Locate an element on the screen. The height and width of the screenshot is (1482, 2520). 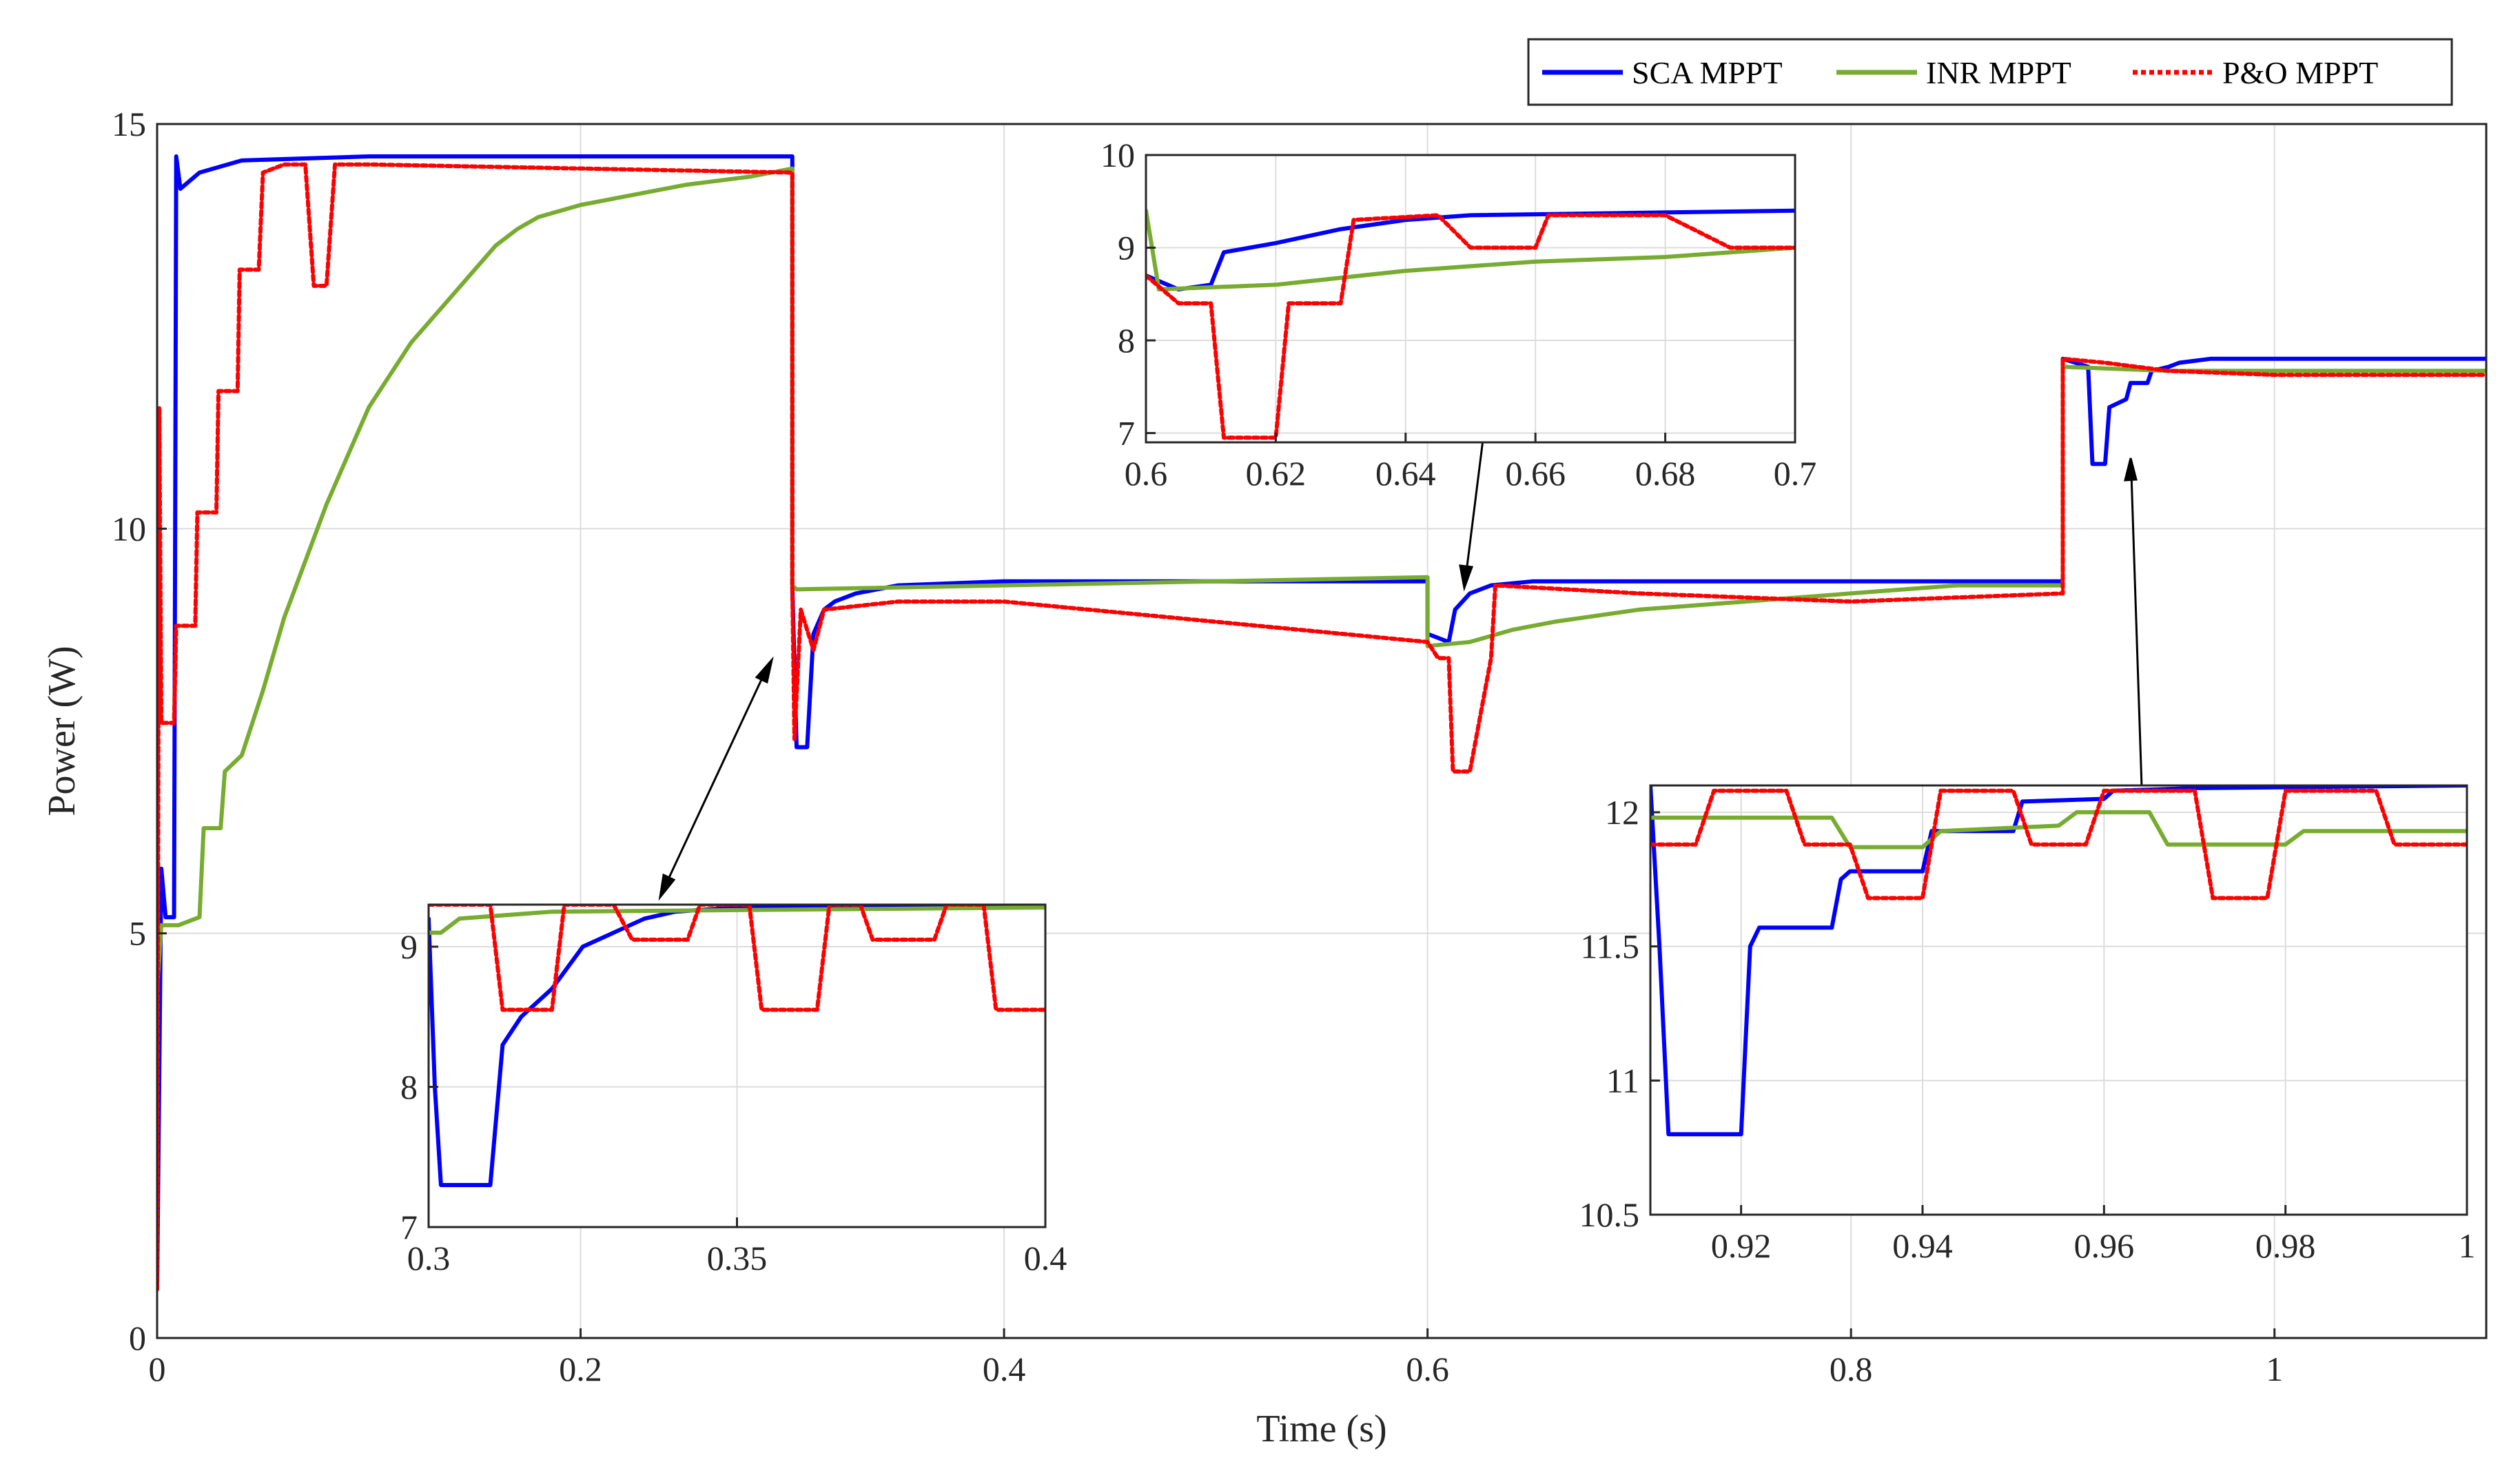
inset-3-y-tick-label: 10.5 is located at coordinates (1609, 1214).